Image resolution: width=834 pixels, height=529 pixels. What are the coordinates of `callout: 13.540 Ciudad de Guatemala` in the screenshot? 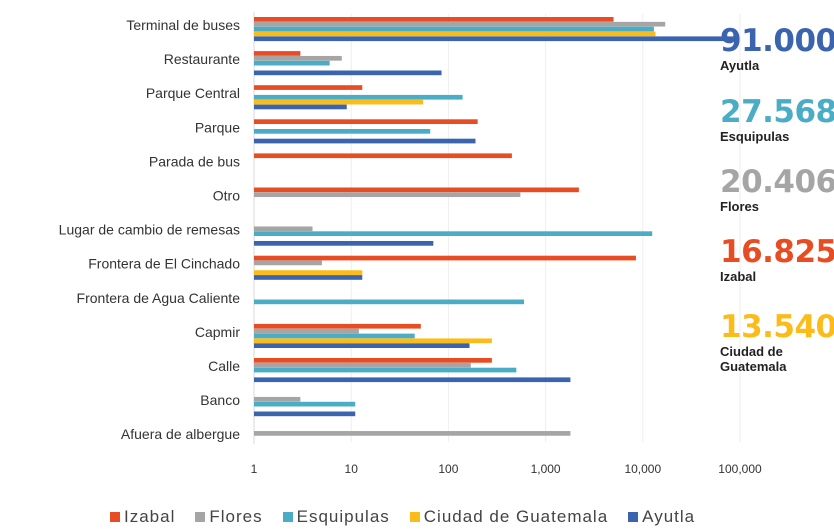 It's located at (777, 342).